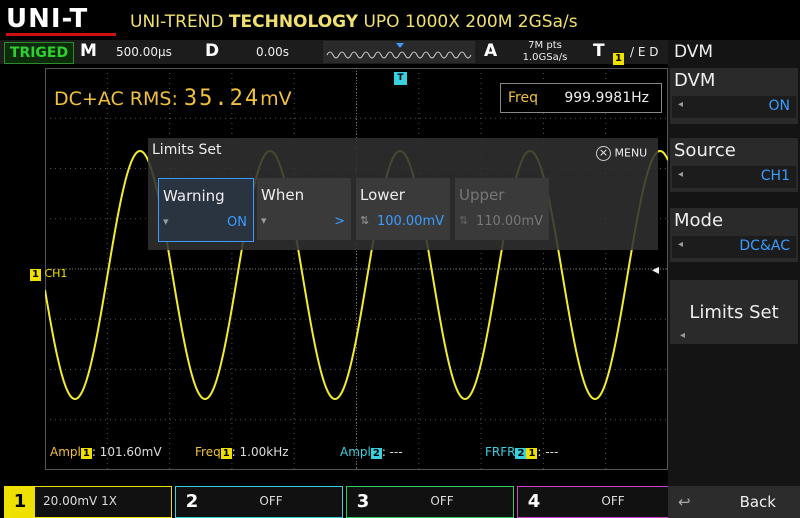 Image resolution: width=800 pixels, height=518 pixels. Describe the element at coordinates (618, 59) in the screenshot. I see `trigger-source-badge: 1` at that location.